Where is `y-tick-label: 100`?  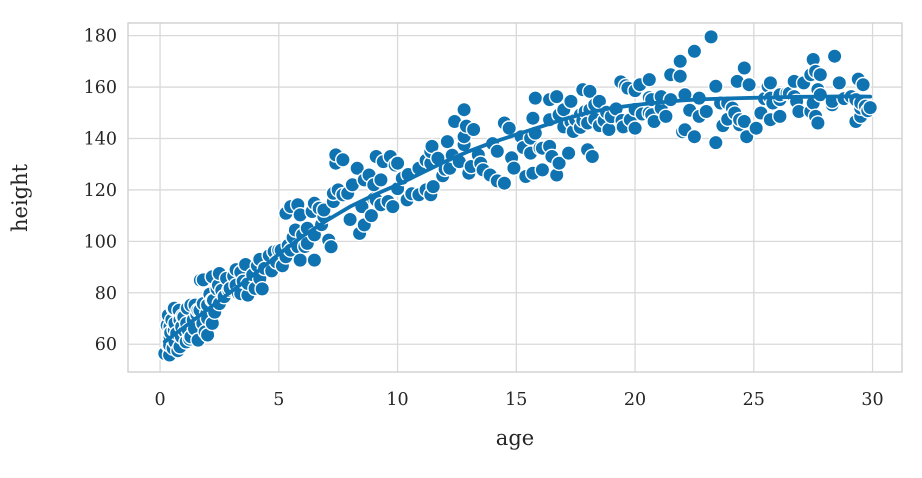 y-tick-label: 100 is located at coordinates (100, 242).